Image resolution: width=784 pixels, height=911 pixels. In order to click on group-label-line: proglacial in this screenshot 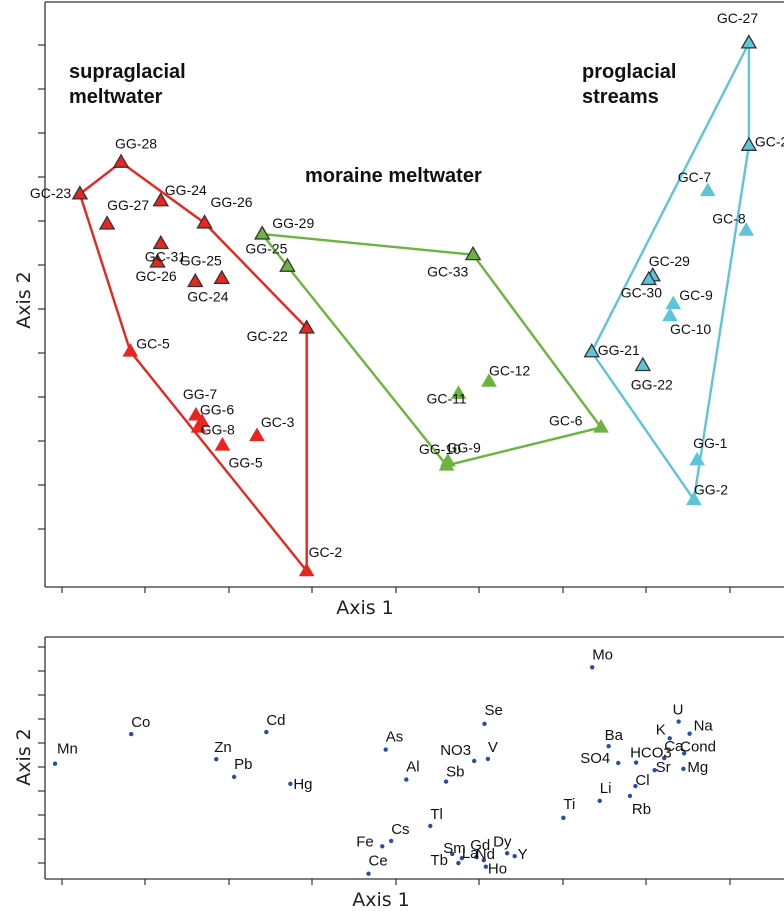, I will do `click(629, 72)`.